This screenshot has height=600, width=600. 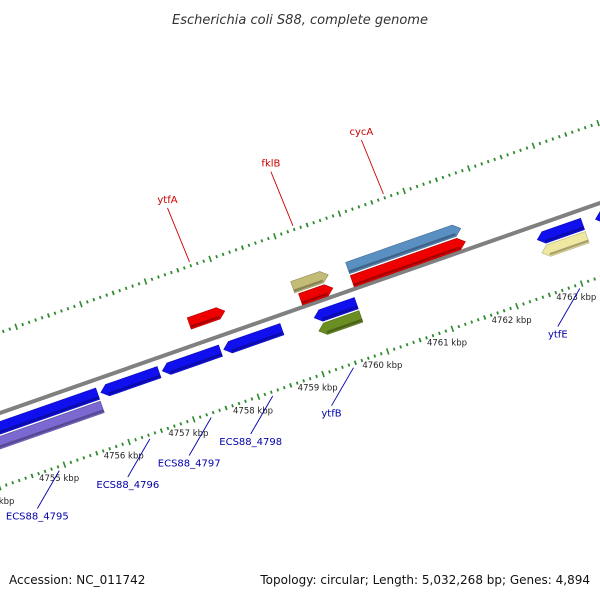 What do you see at coordinates (37, 517) in the screenshot?
I see `gene-label: ECS88_4795` at bounding box center [37, 517].